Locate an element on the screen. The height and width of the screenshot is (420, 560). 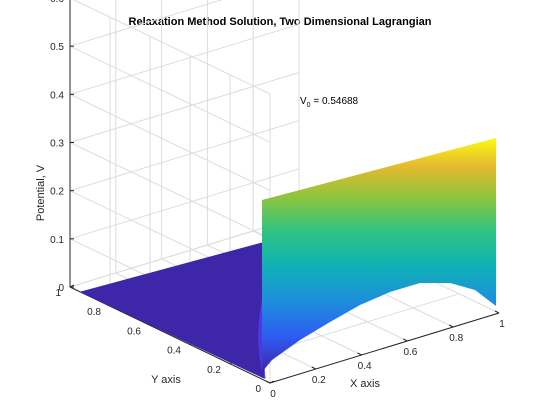
y-tick-mark is located at coordinates (272, 382).